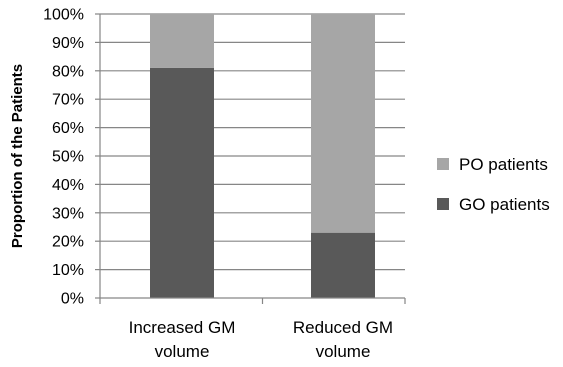 Image resolution: width=563 pixels, height=367 pixels. What do you see at coordinates (68, 185) in the screenshot?
I see `y-tick-label: 40%` at bounding box center [68, 185].